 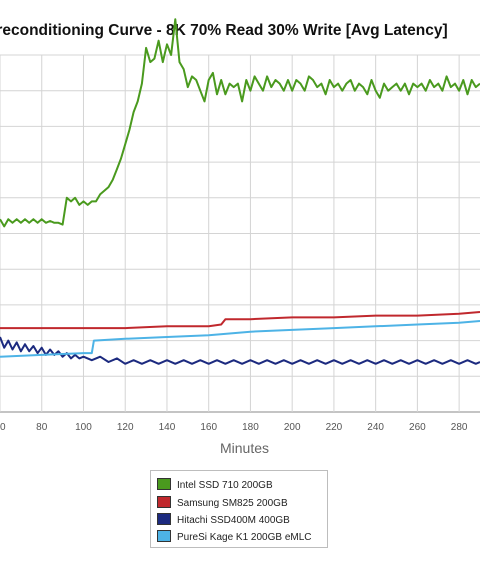 I want to click on legend-swatch-puresi, so click(x=164, y=536).